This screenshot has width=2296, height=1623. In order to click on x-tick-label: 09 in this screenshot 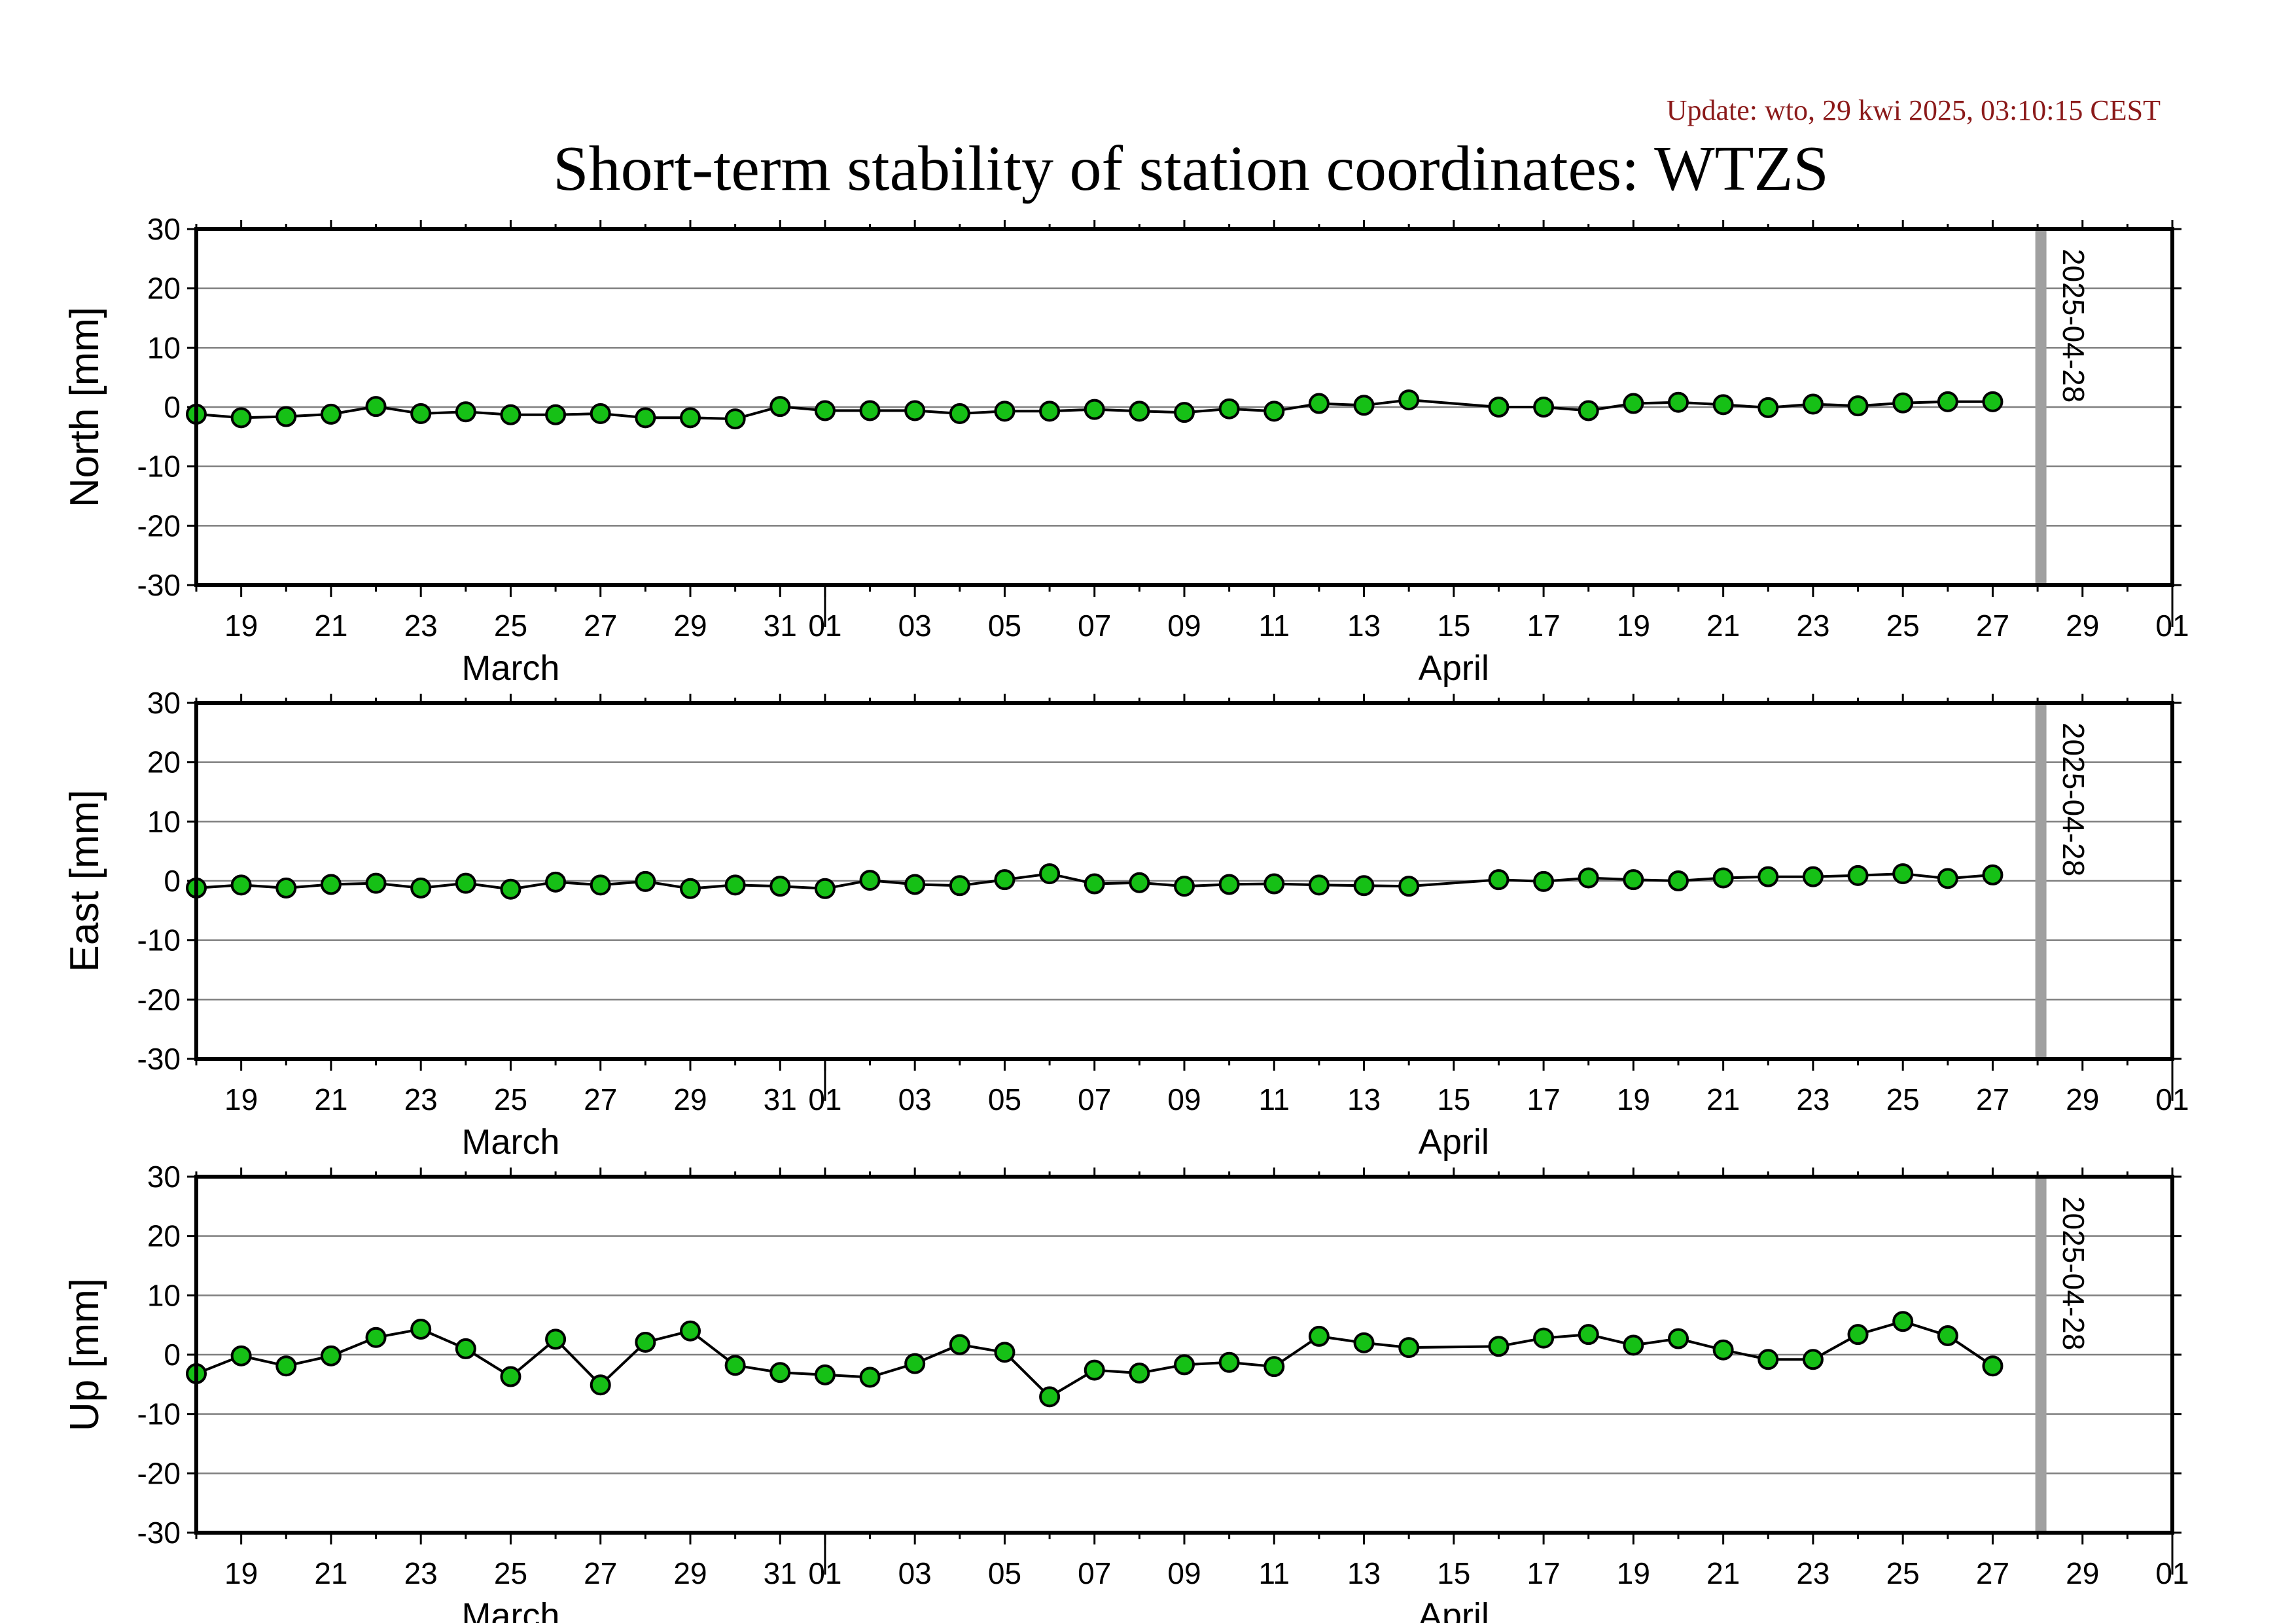, I will do `click(1184, 1099)`.